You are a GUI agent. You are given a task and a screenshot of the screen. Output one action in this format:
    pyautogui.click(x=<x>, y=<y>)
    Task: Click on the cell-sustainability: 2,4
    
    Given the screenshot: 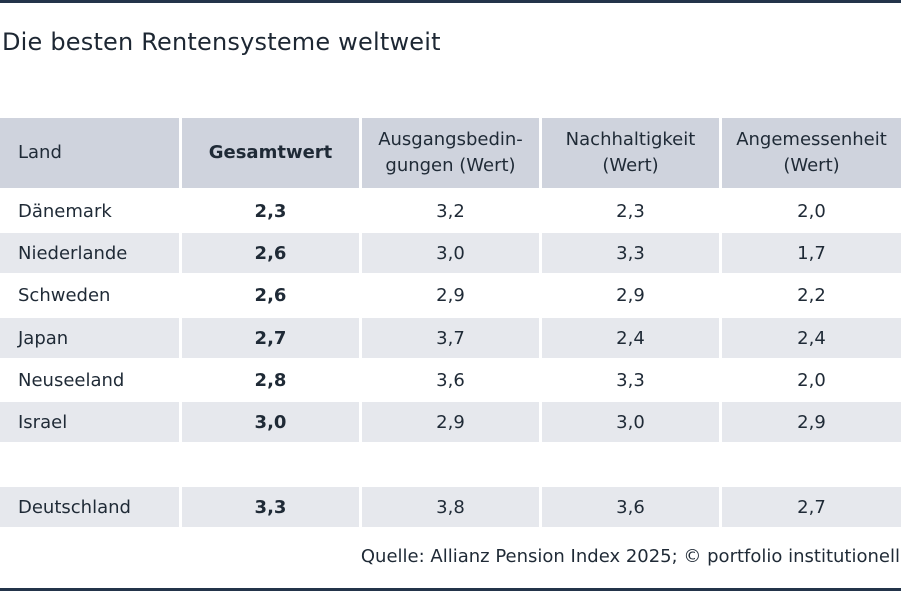 What is the action you would take?
    pyautogui.click(x=630, y=338)
    